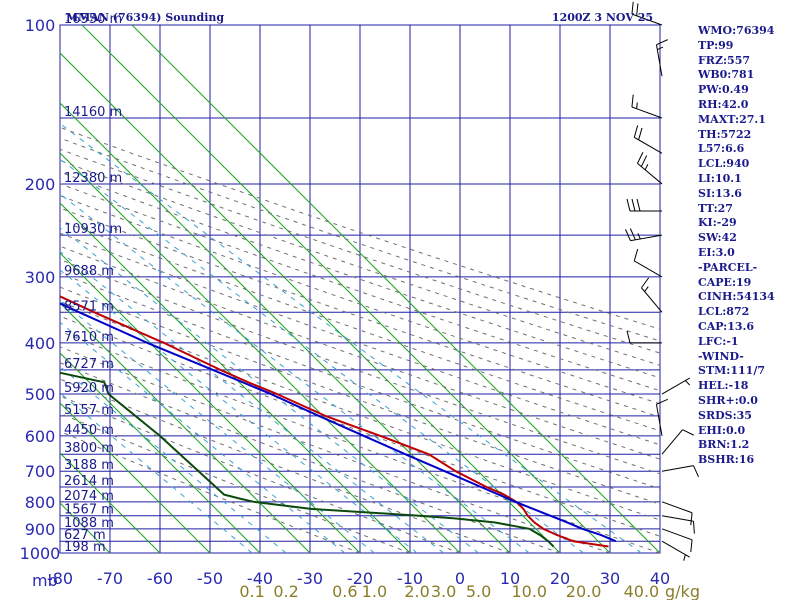  Describe the element at coordinates (724, 164) in the screenshot. I see `sounding-index-item: LCL:940` at that location.